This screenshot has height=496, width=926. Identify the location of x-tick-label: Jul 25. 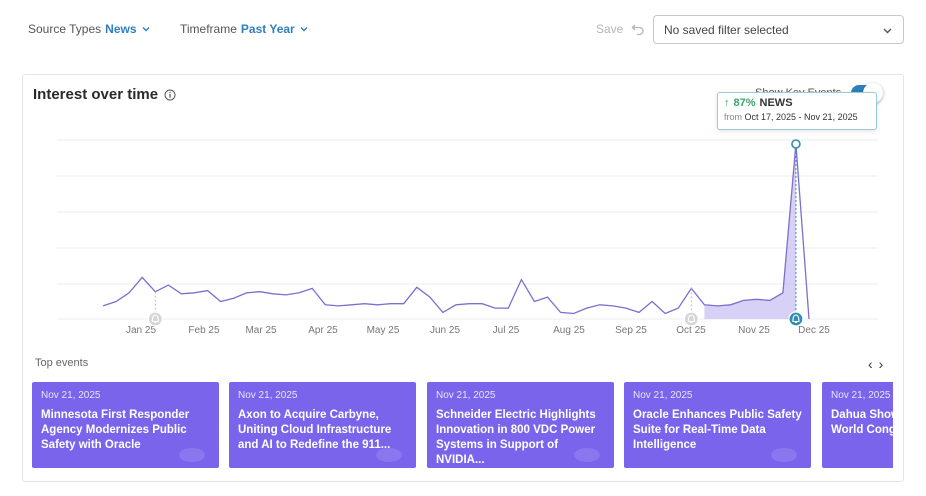
(506, 330).